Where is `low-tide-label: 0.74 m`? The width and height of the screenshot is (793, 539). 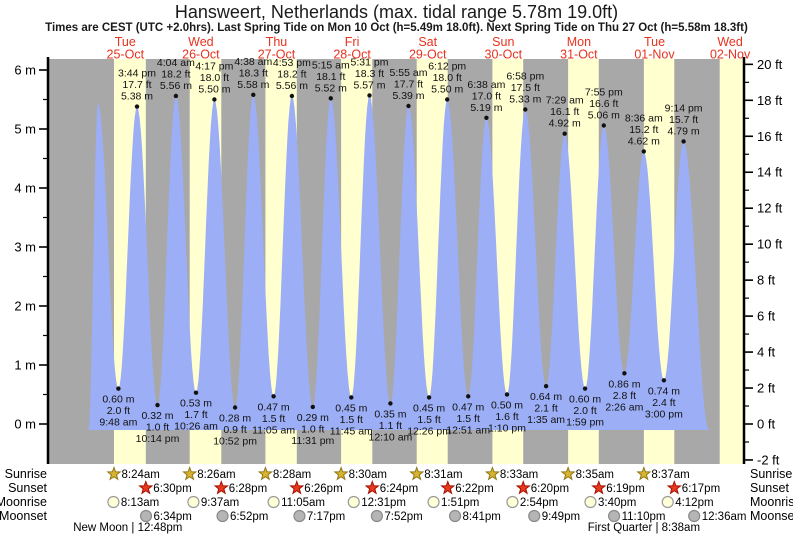
low-tide-label: 0.74 m is located at coordinates (664, 391).